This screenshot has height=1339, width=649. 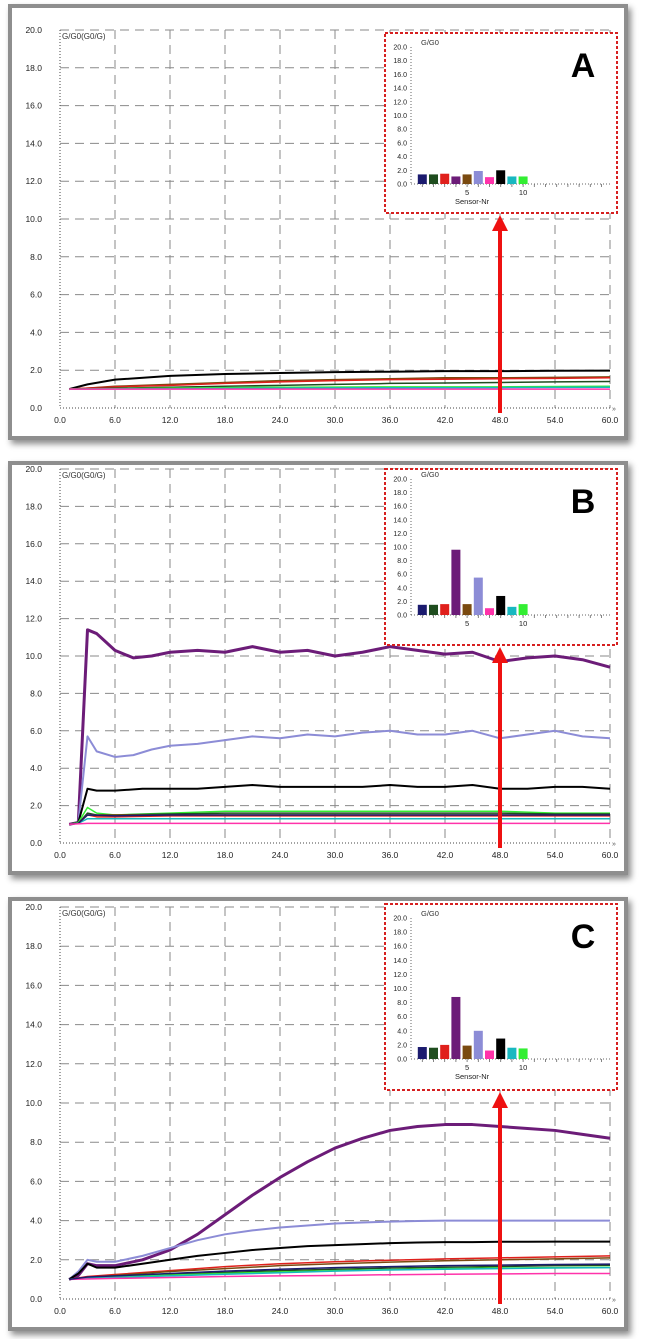 What do you see at coordinates (472, 201) in the screenshot?
I see `inset-x-axis-title: Sensor-Nr` at bounding box center [472, 201].